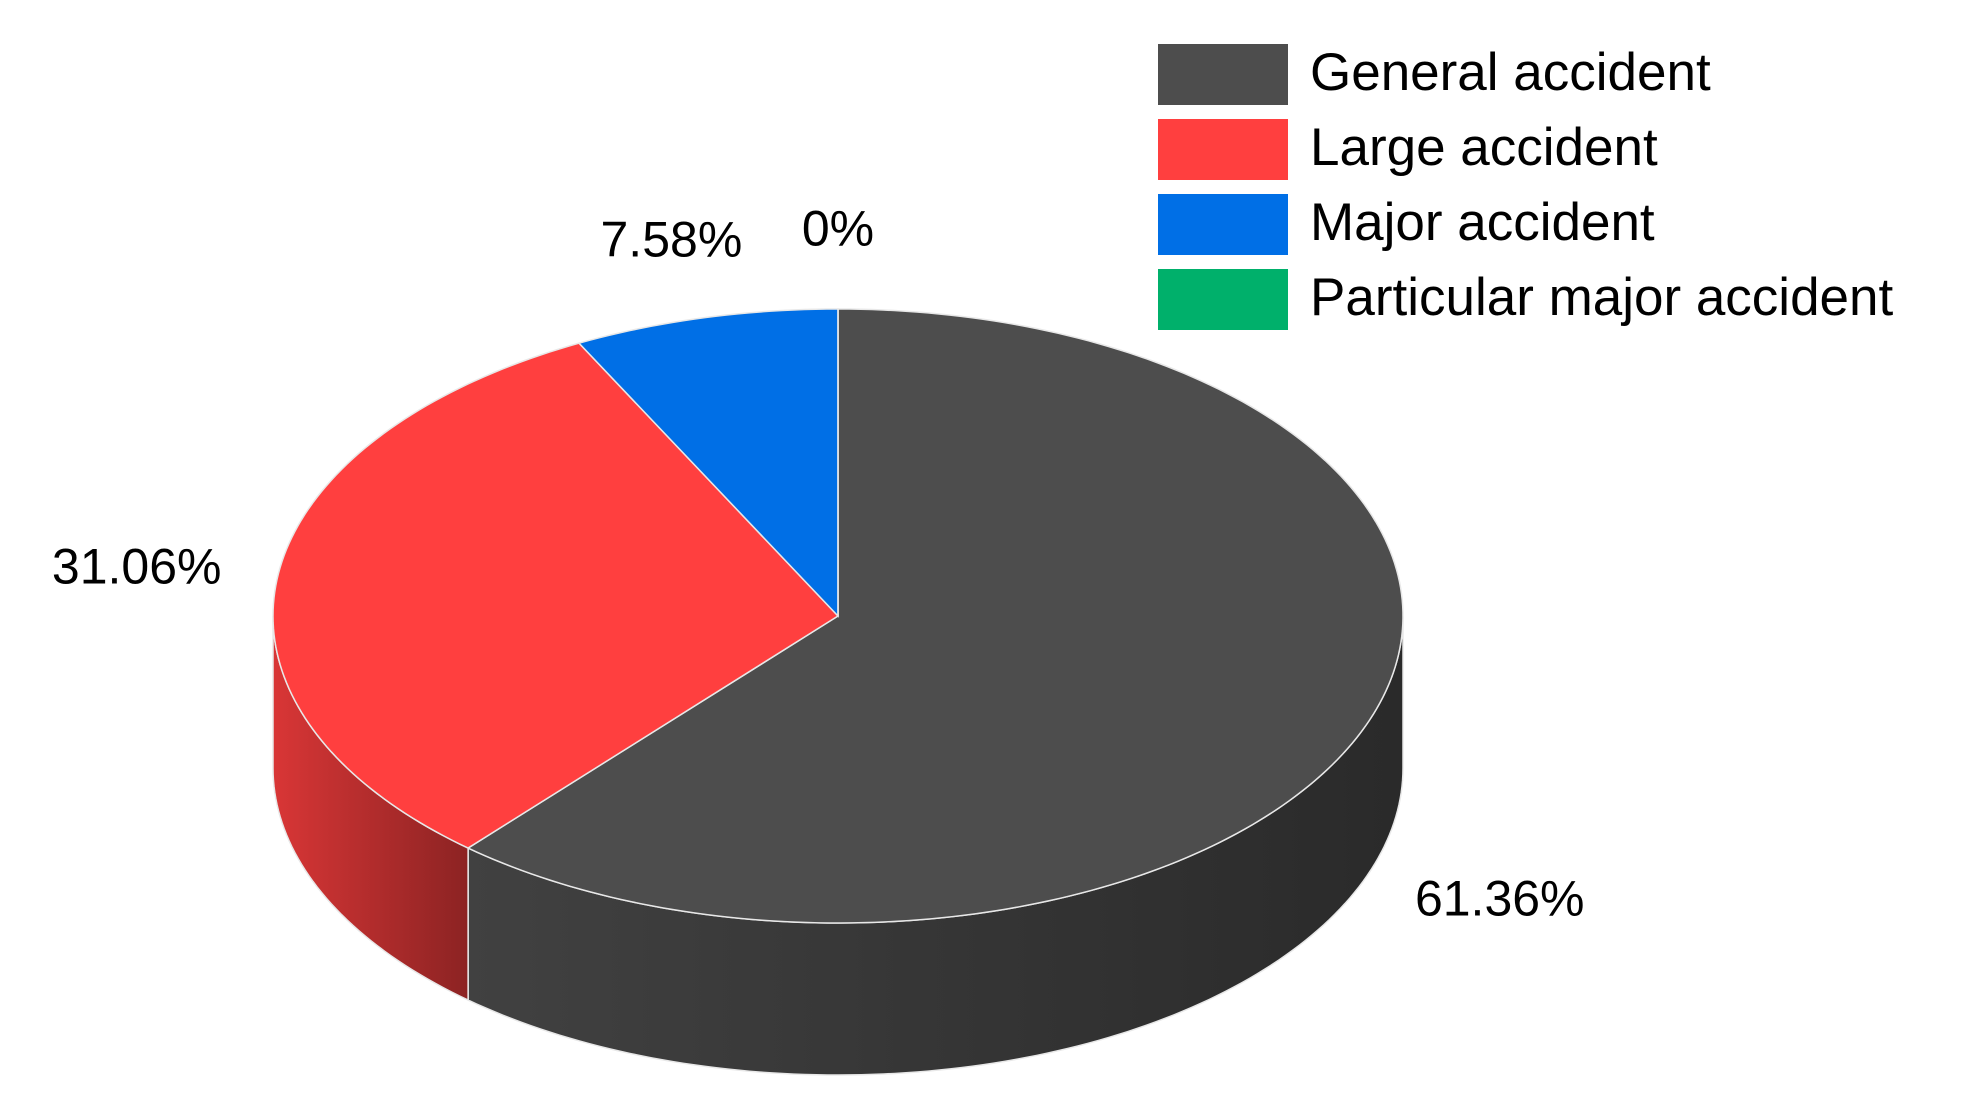 This screenshot has width=1980, height=1100. What do you see at coordinates (1484, 147) in the screenshot?
I see `legend-label: Large accident` at bounding box center [1484, 147].